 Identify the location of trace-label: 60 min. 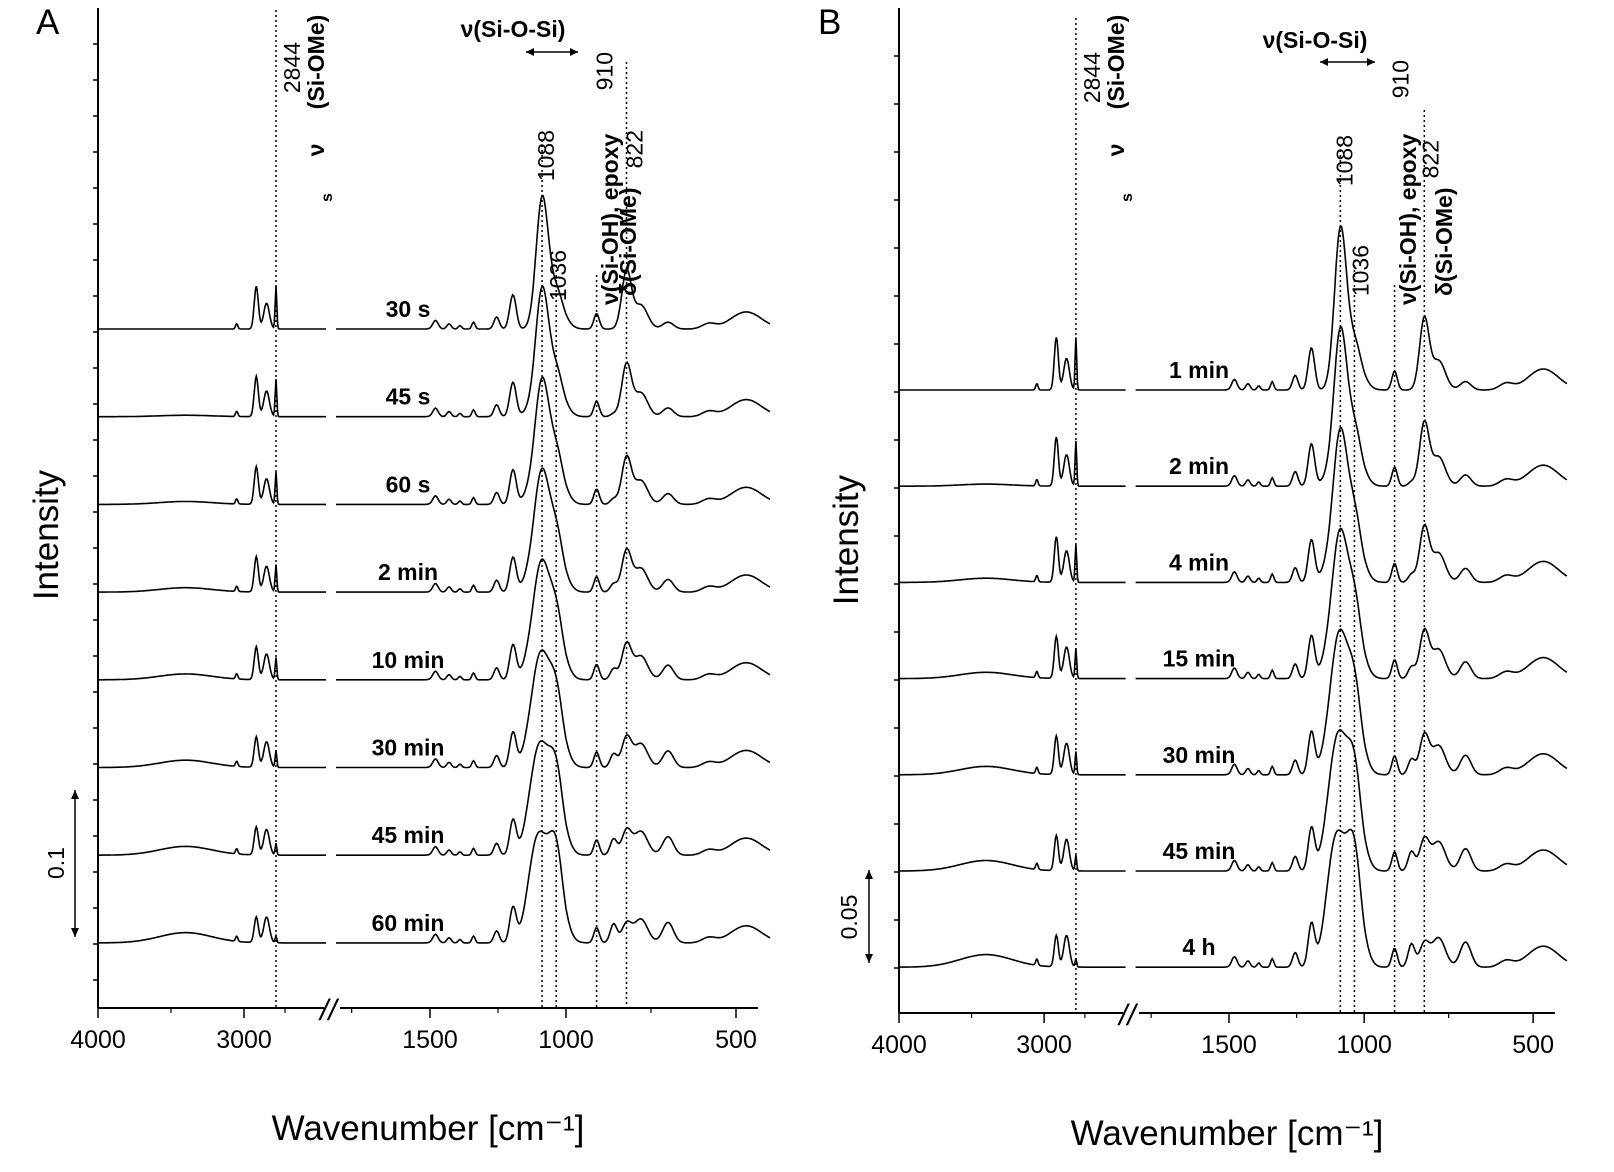
(408, 923).